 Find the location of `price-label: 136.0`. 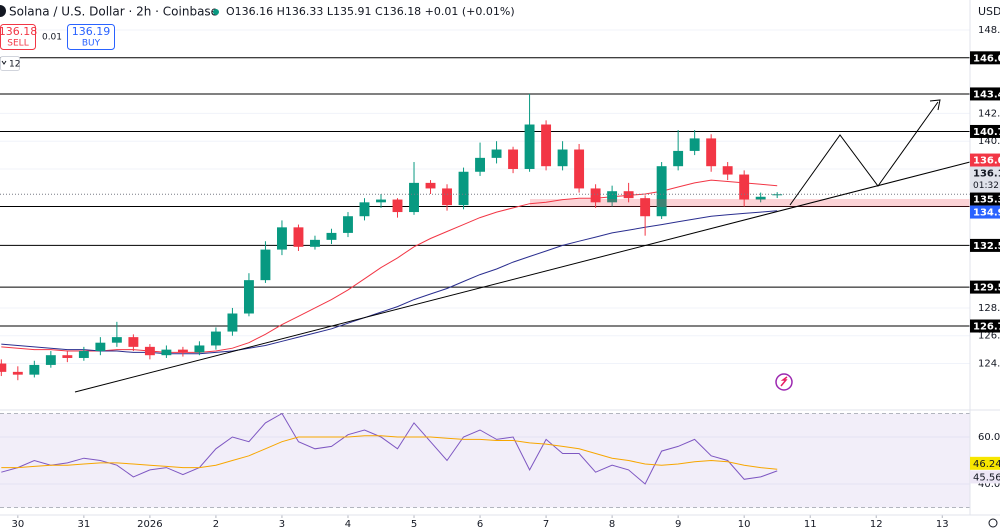

price-label: 136.0 is located at coordinates (986, 161).